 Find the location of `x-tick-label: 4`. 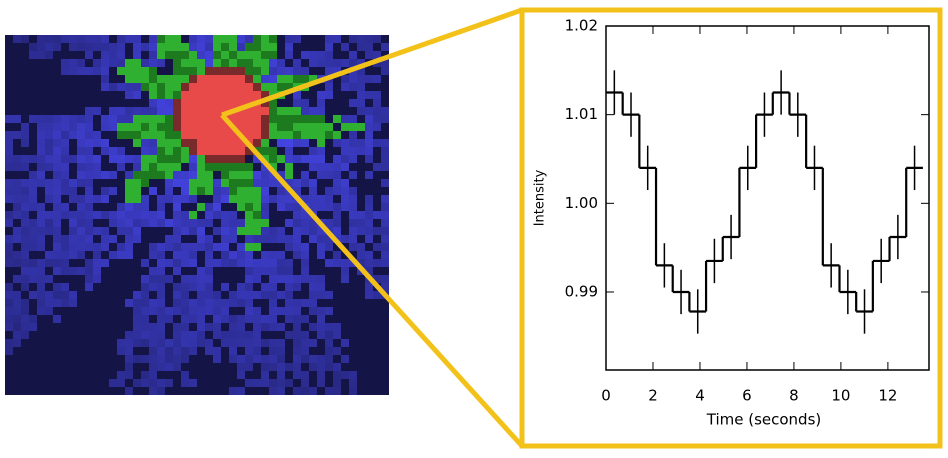

x-tick-label: 4 is located at coordinates (700, 396).